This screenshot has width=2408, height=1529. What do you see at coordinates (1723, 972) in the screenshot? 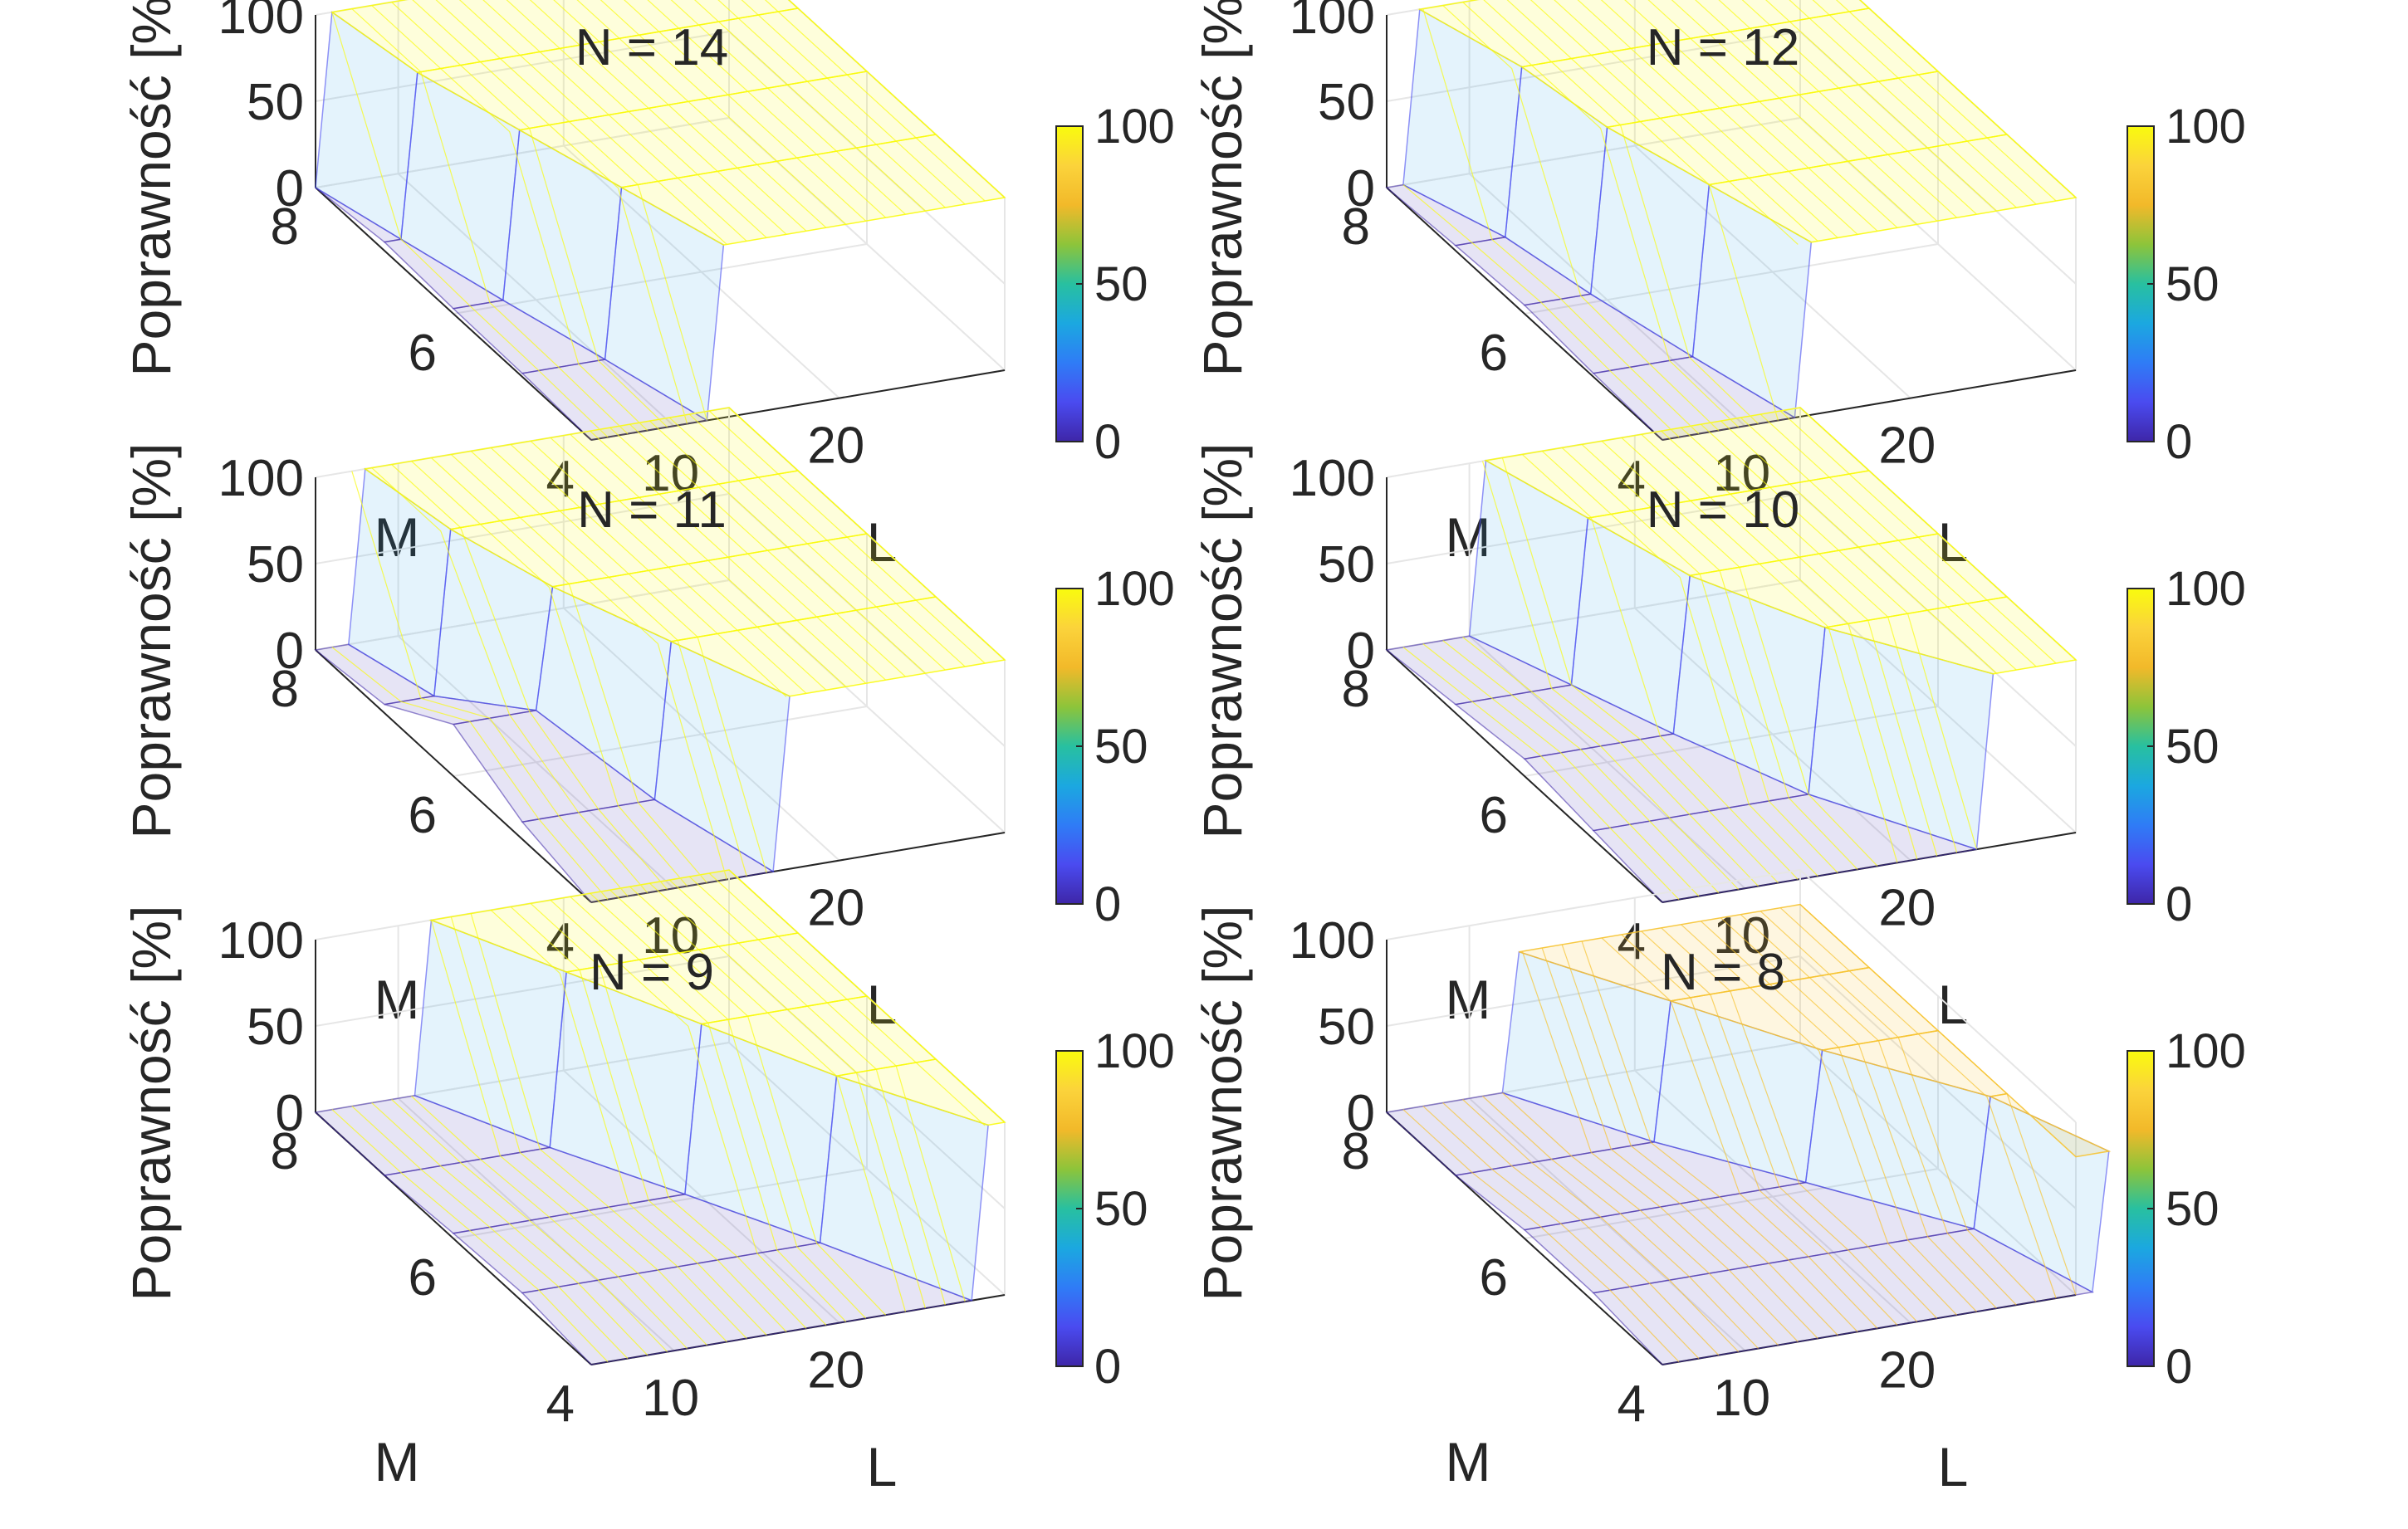
I see `plot-title: N = 8` at bounding box center [1723, 972].